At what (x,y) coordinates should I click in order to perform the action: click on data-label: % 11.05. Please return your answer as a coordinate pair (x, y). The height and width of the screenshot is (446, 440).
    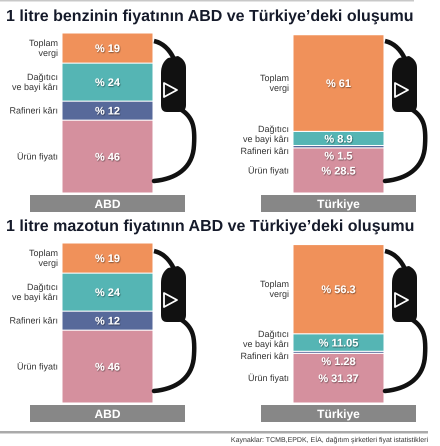
    Looking at the image, I should click on (338, 344).